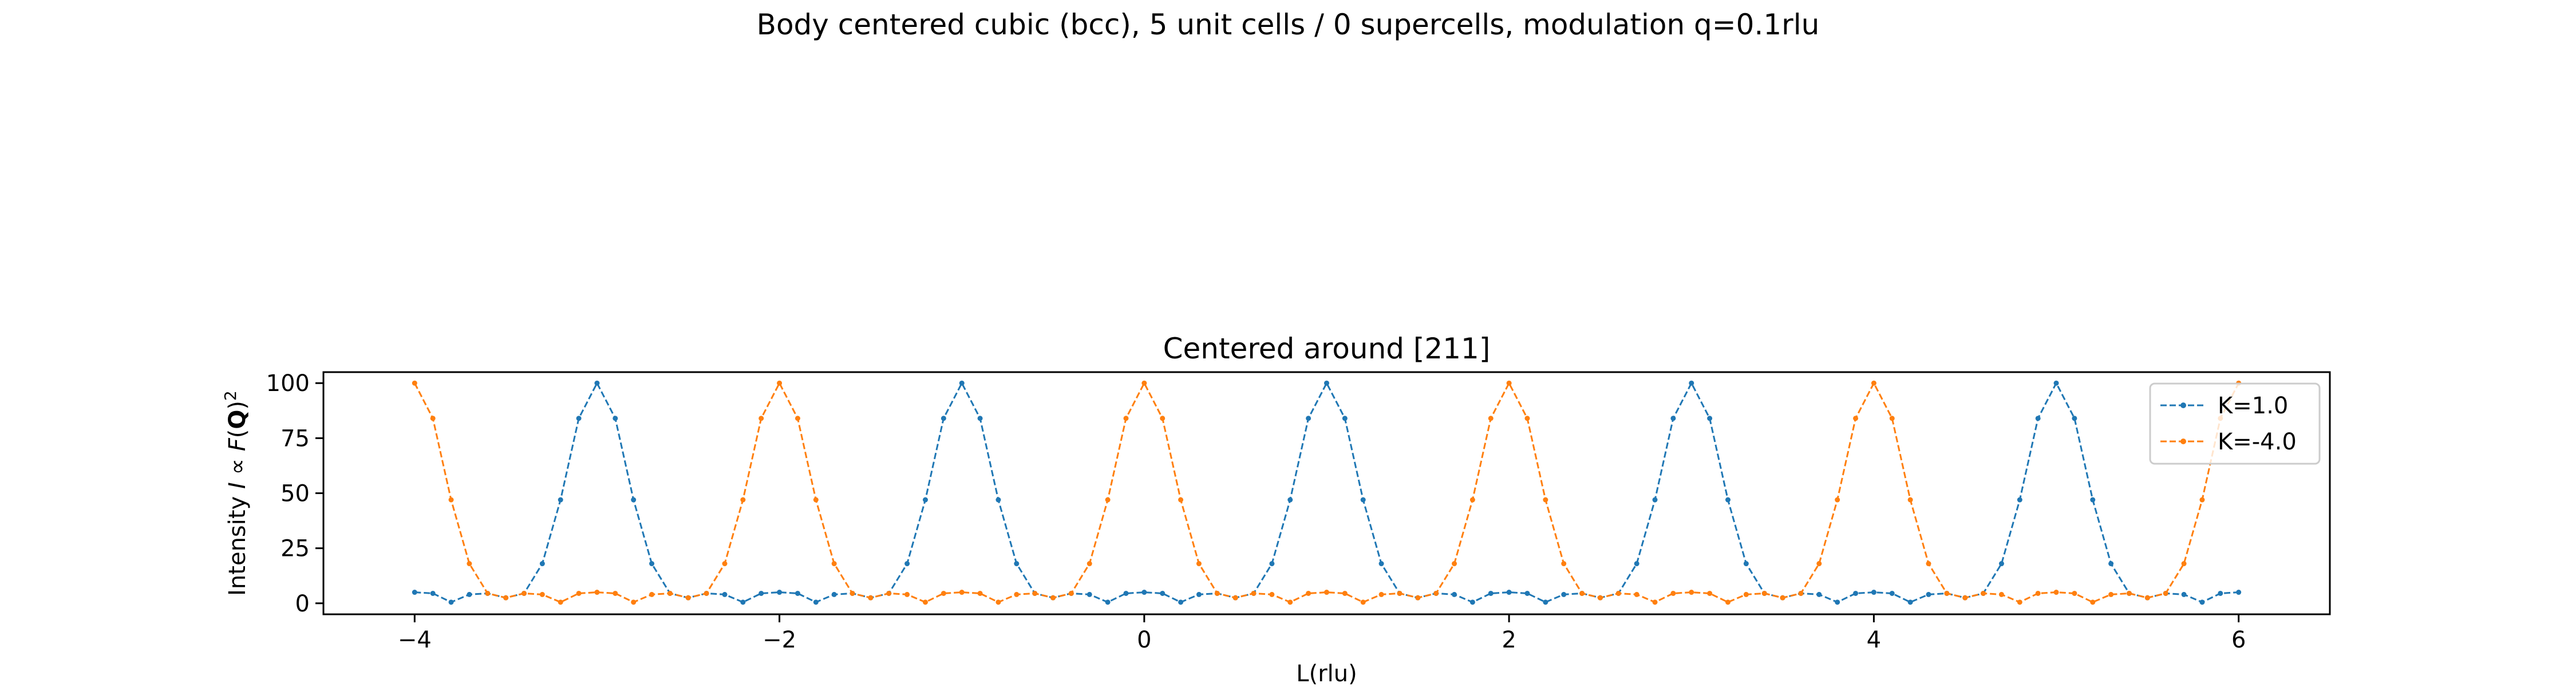 The image size is (2576, 687). Describe the element at coordinates (1327, 349) in the screenshot. I see `axes-title: Centered around [211]` at that location.